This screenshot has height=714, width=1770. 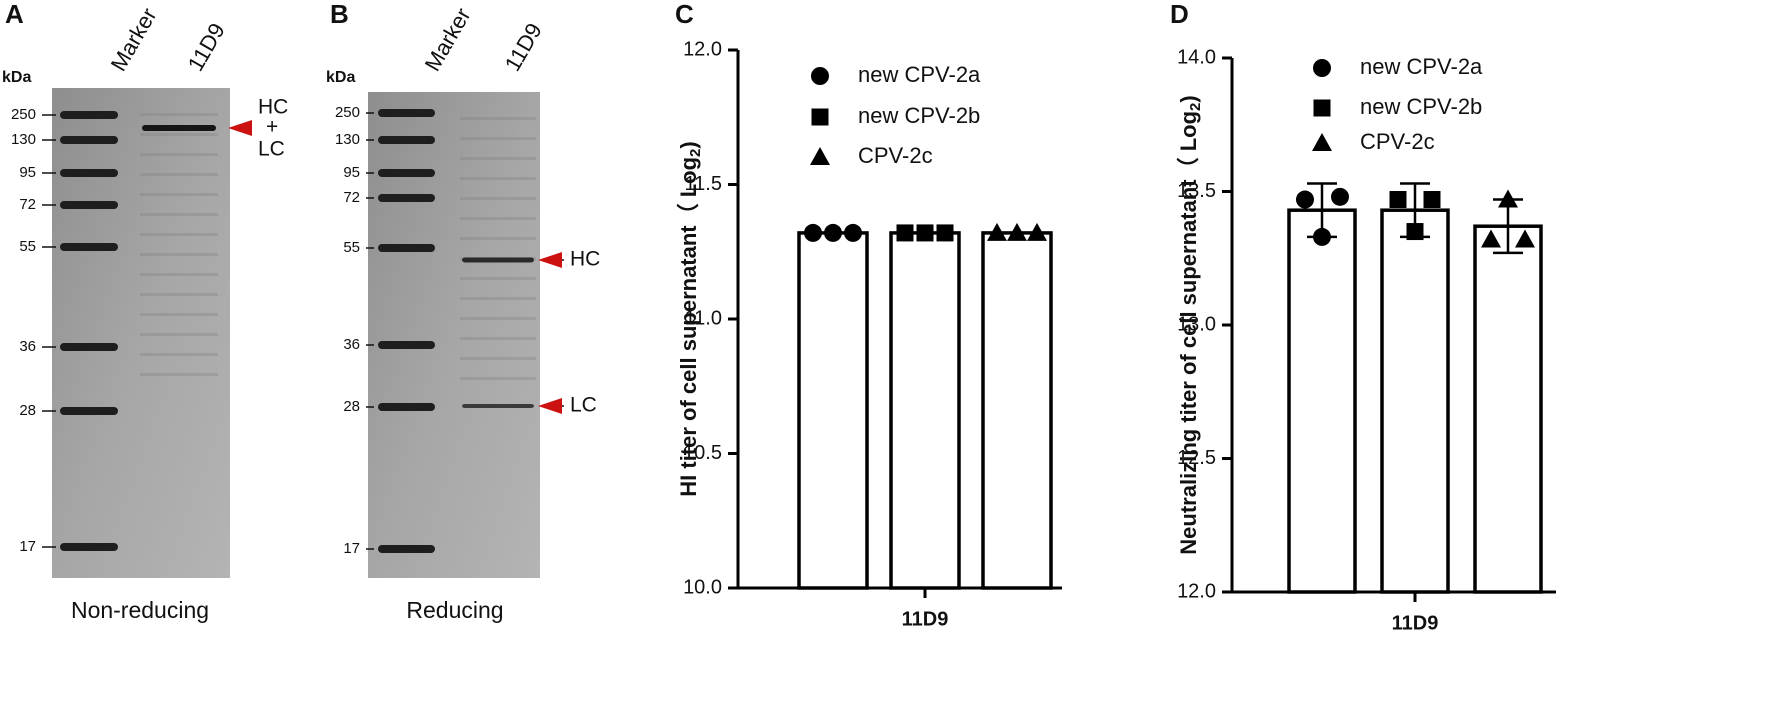 What do you see at coordinates (925, 619) in the screenshot?
I see `x-tick-label: 11D9` at bounding box center [925, 619].